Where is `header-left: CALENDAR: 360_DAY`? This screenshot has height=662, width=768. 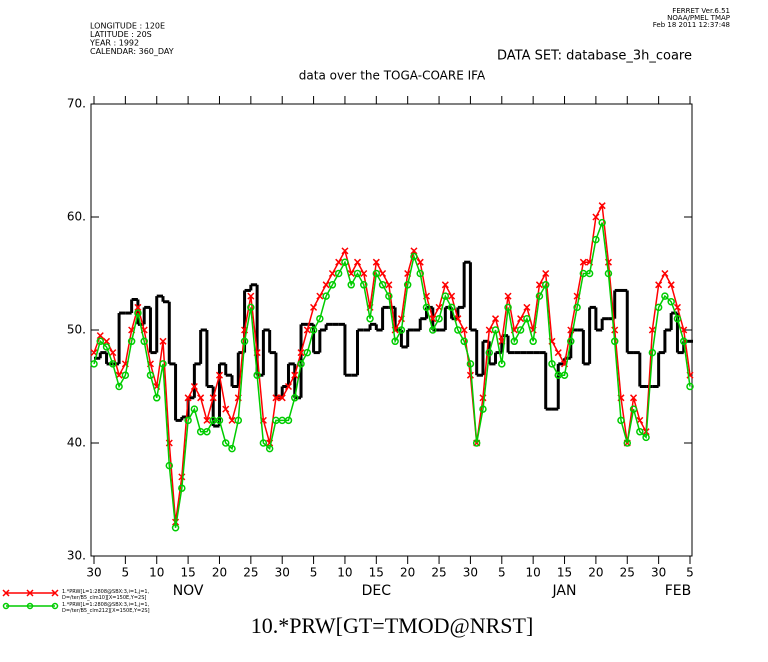
header-left: CALENDAR: 360_DAY is located at coordinates (132, 51).